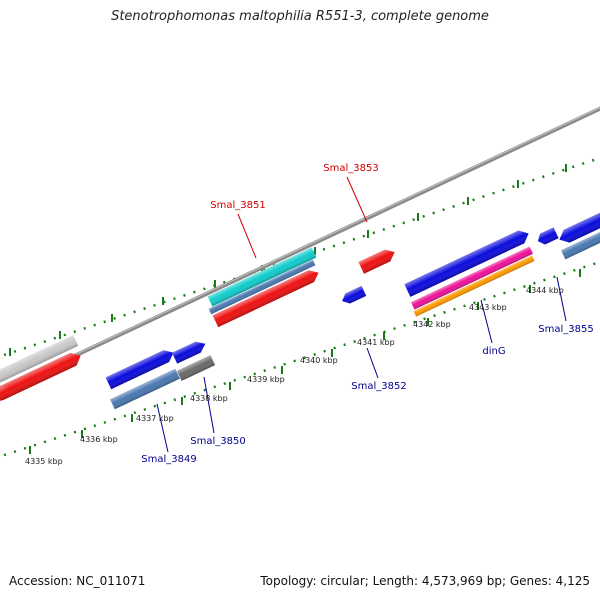  Describe the element at coordinates (209, 398) in the screenshot. I see `scale-label: 4338 kbp` at that location.